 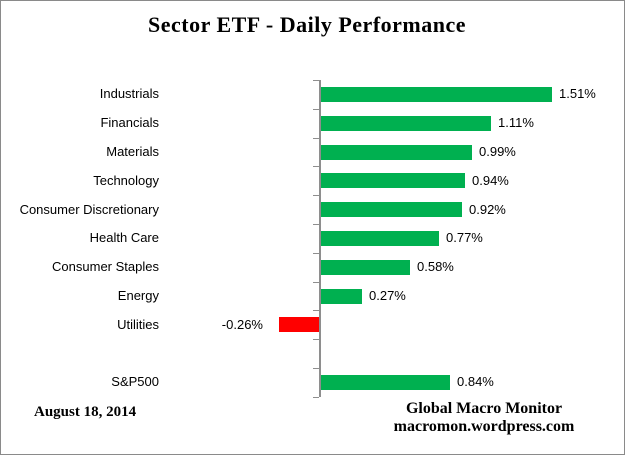 What do you see at coordinates (135, 382) in the screenshot?
I see `category-label-s-p500: S&P500` at bounding box center [135, 382].